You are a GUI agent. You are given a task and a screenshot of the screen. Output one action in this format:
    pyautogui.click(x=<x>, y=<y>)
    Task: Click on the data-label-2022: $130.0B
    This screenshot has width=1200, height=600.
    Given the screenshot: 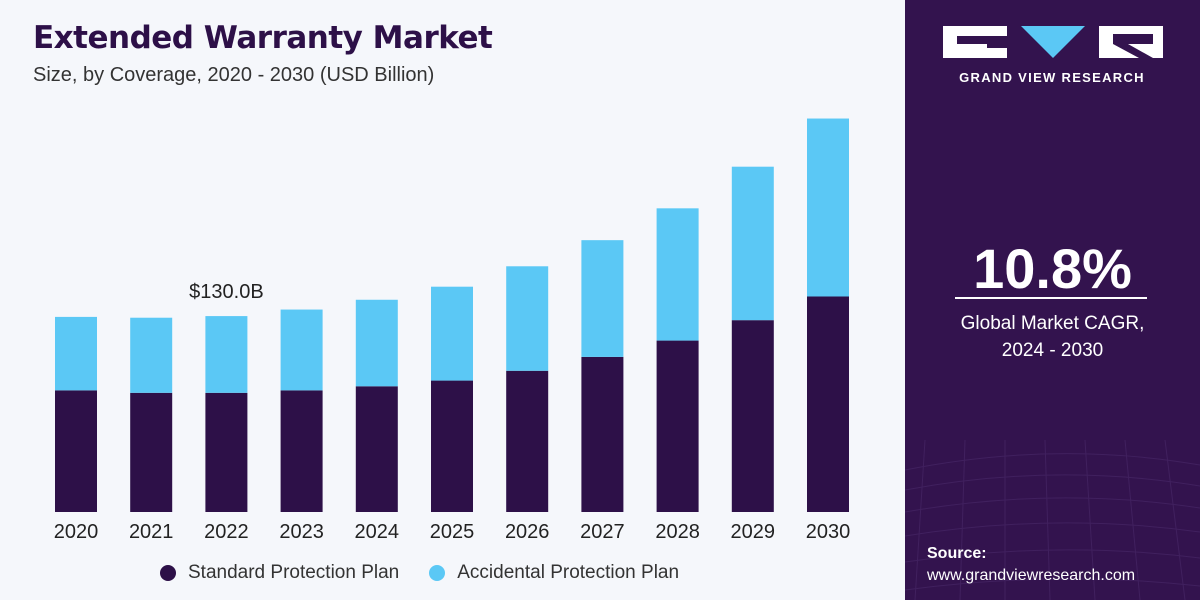 What is the action you would take?
    pyautogui.click(x=226, y=292)
    